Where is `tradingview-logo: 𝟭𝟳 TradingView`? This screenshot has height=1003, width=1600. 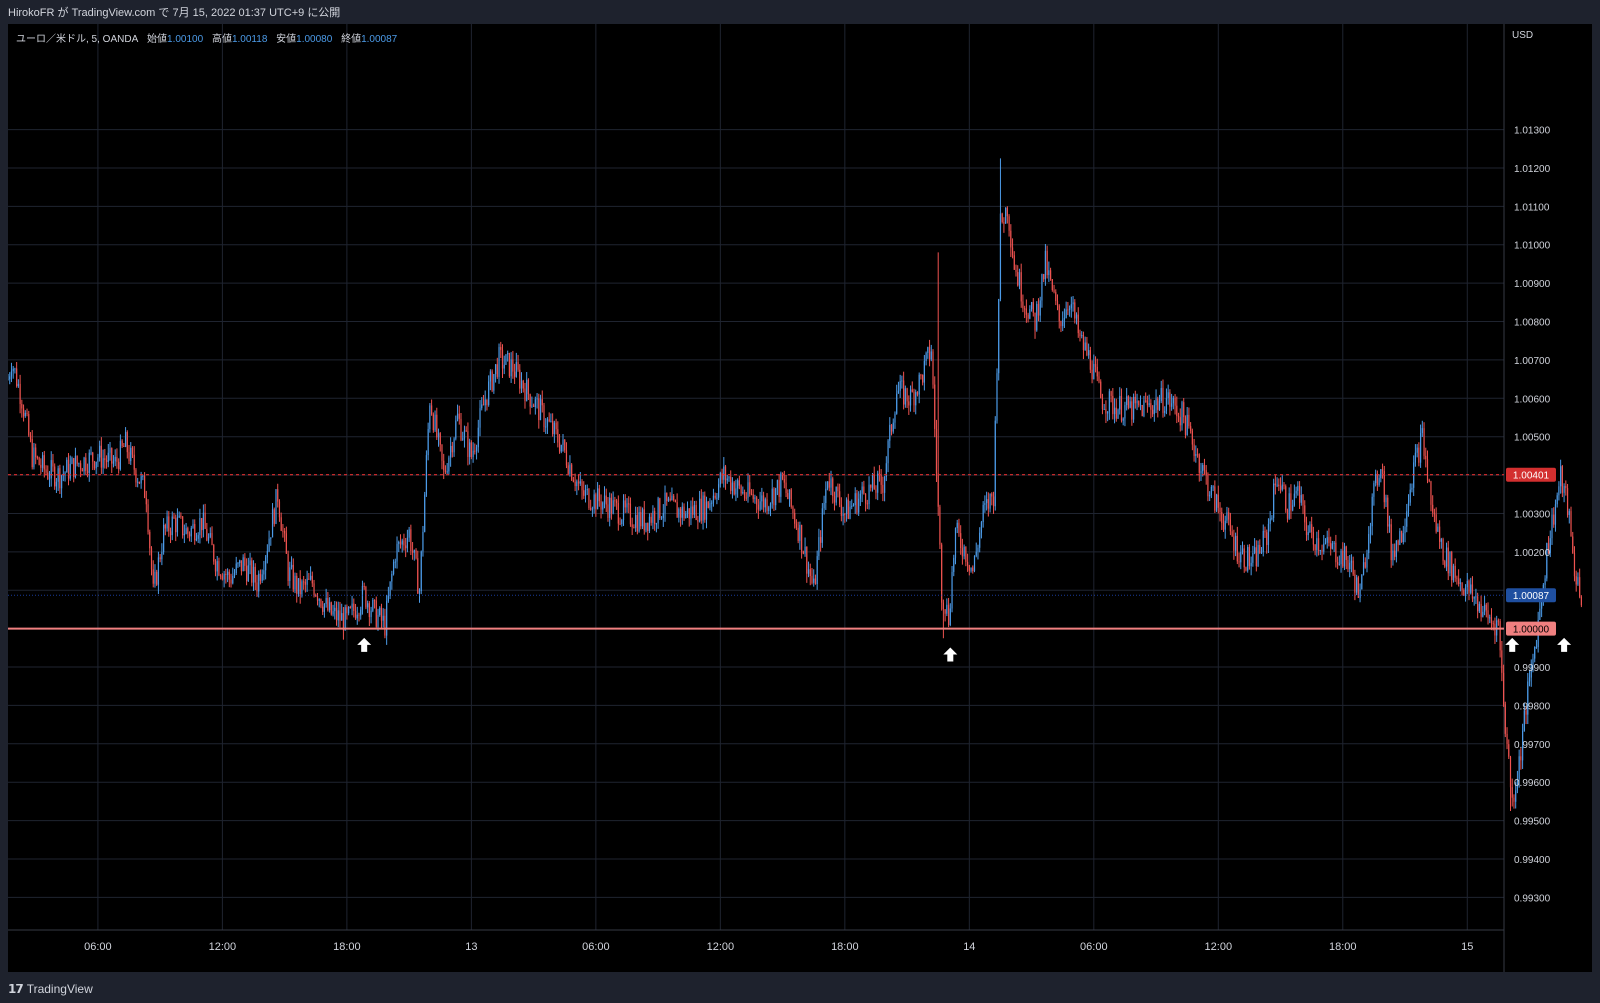
tradingview-logo: 𝟭𝟳 TradingView is located at coordinates (50, 989).